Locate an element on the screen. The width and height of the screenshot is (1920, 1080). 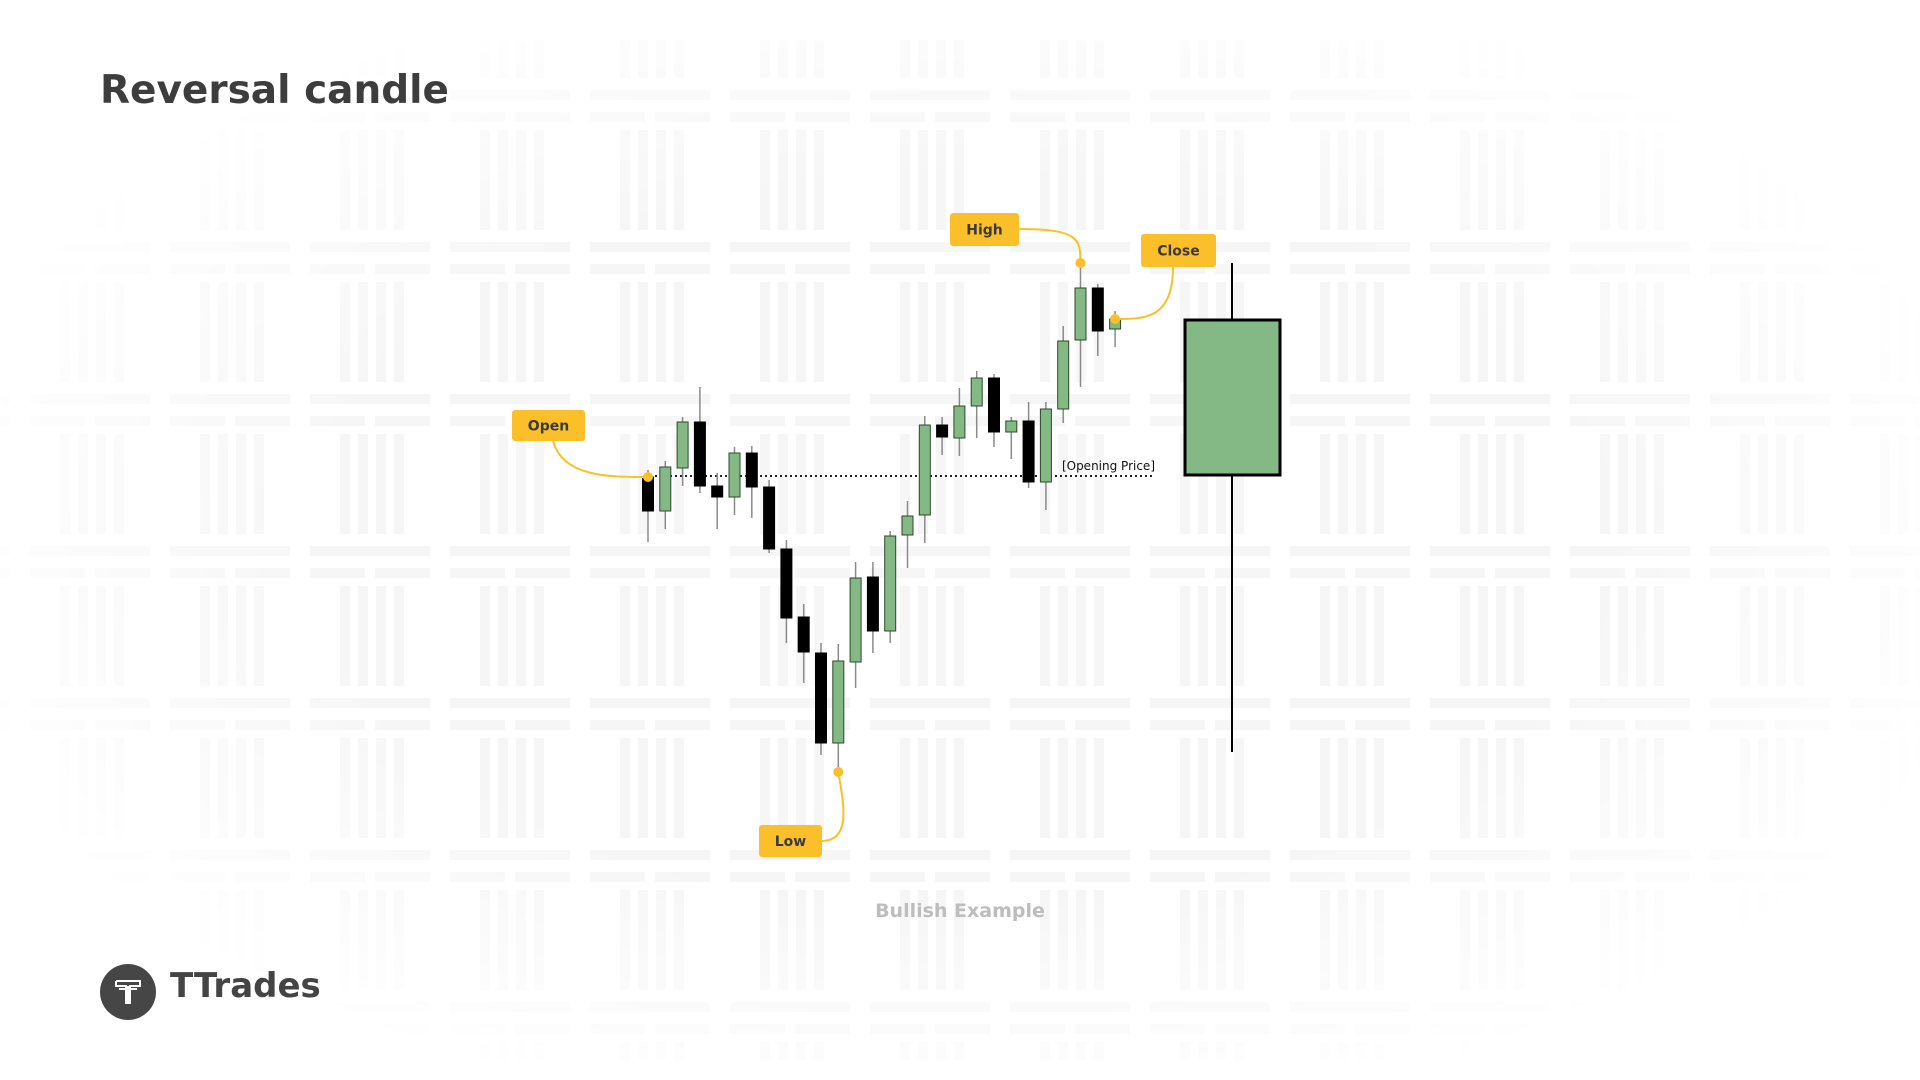
annotation-label: Open is located at coordinates (548, 427).